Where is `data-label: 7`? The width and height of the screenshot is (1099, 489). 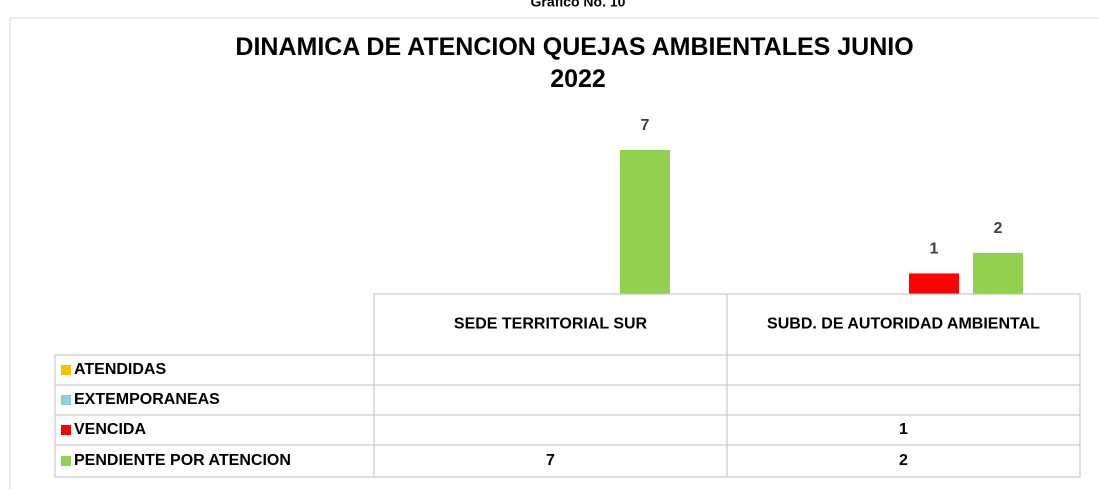 data-label: 7 is located at coordinates (645, 125).